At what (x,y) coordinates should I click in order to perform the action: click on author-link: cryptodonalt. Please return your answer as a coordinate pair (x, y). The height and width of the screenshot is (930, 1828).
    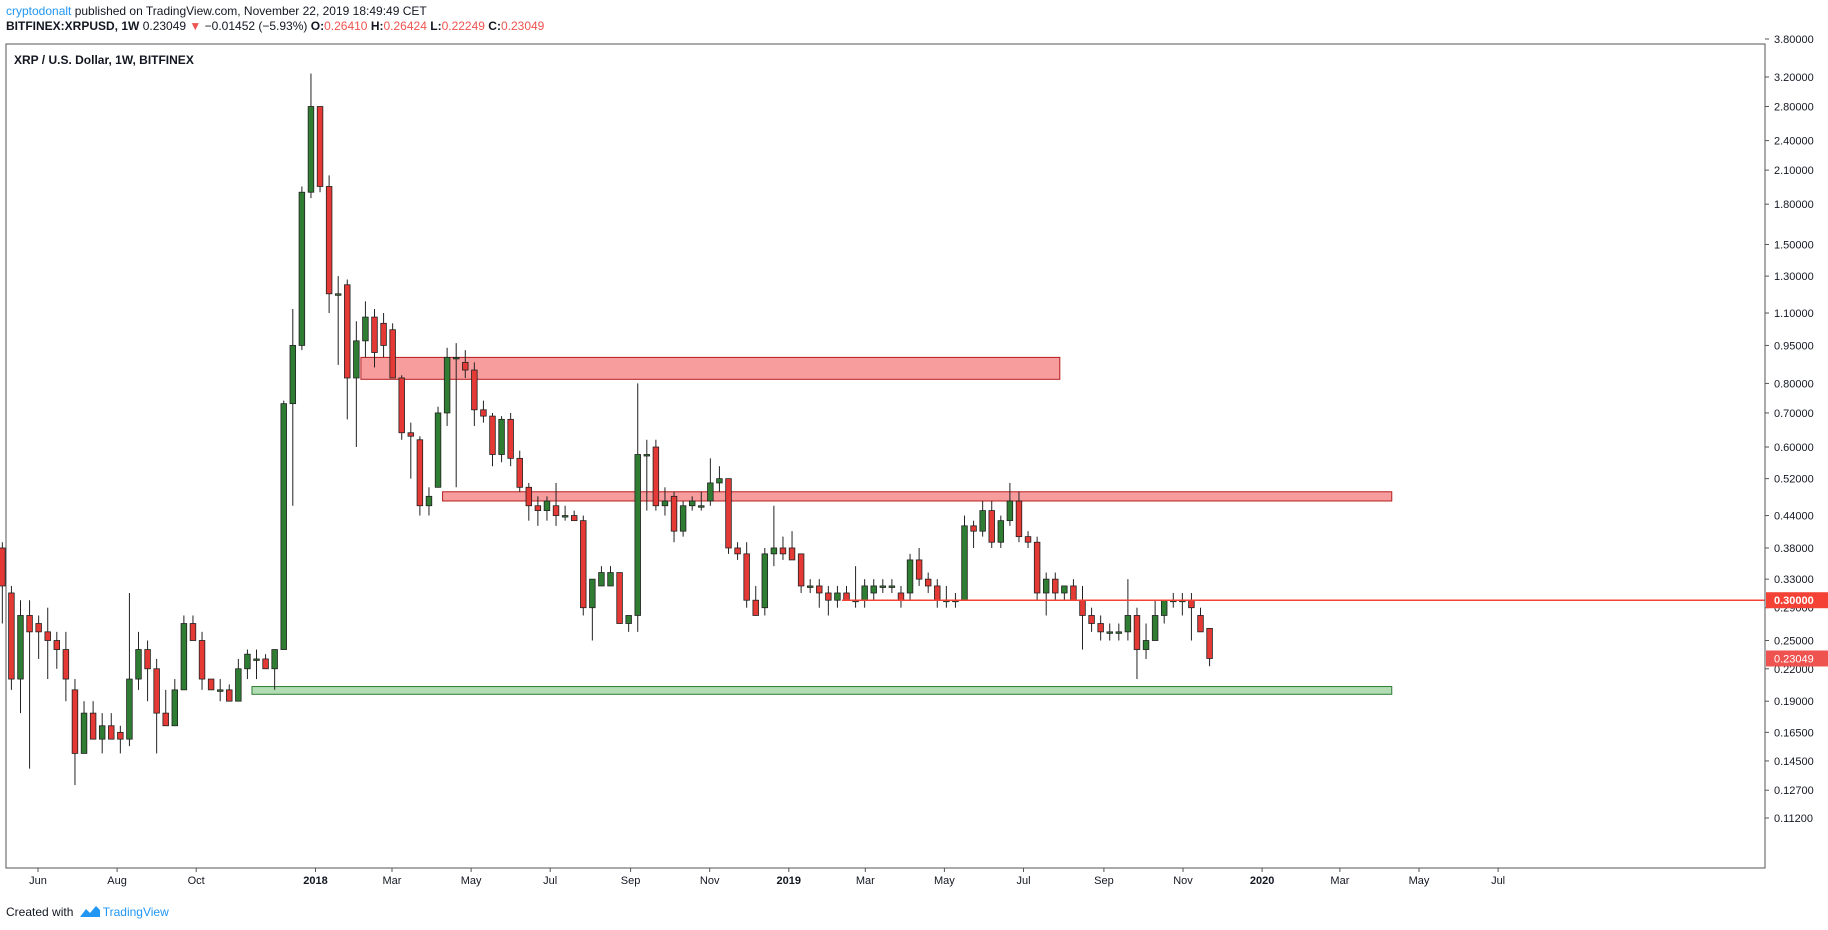
    Looking at the image, I should click on (39, 11).